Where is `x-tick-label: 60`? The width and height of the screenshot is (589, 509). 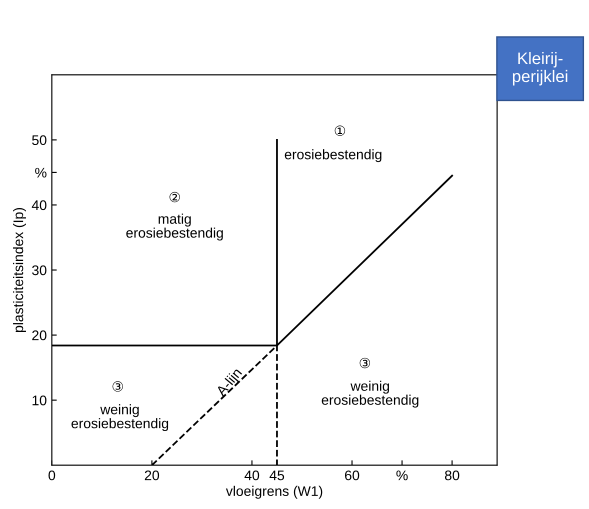 x-tick-label: 60 is located at coordinates (352, 475).